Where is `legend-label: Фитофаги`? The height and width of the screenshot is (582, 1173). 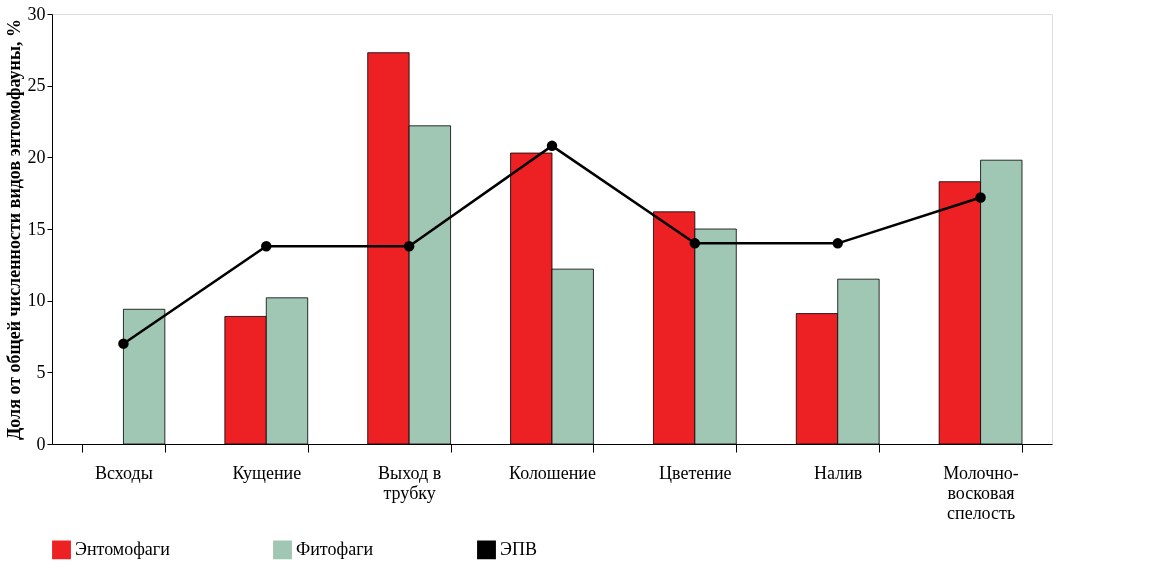 legend-label: Фитофаги is located at coordinates (335, 548).